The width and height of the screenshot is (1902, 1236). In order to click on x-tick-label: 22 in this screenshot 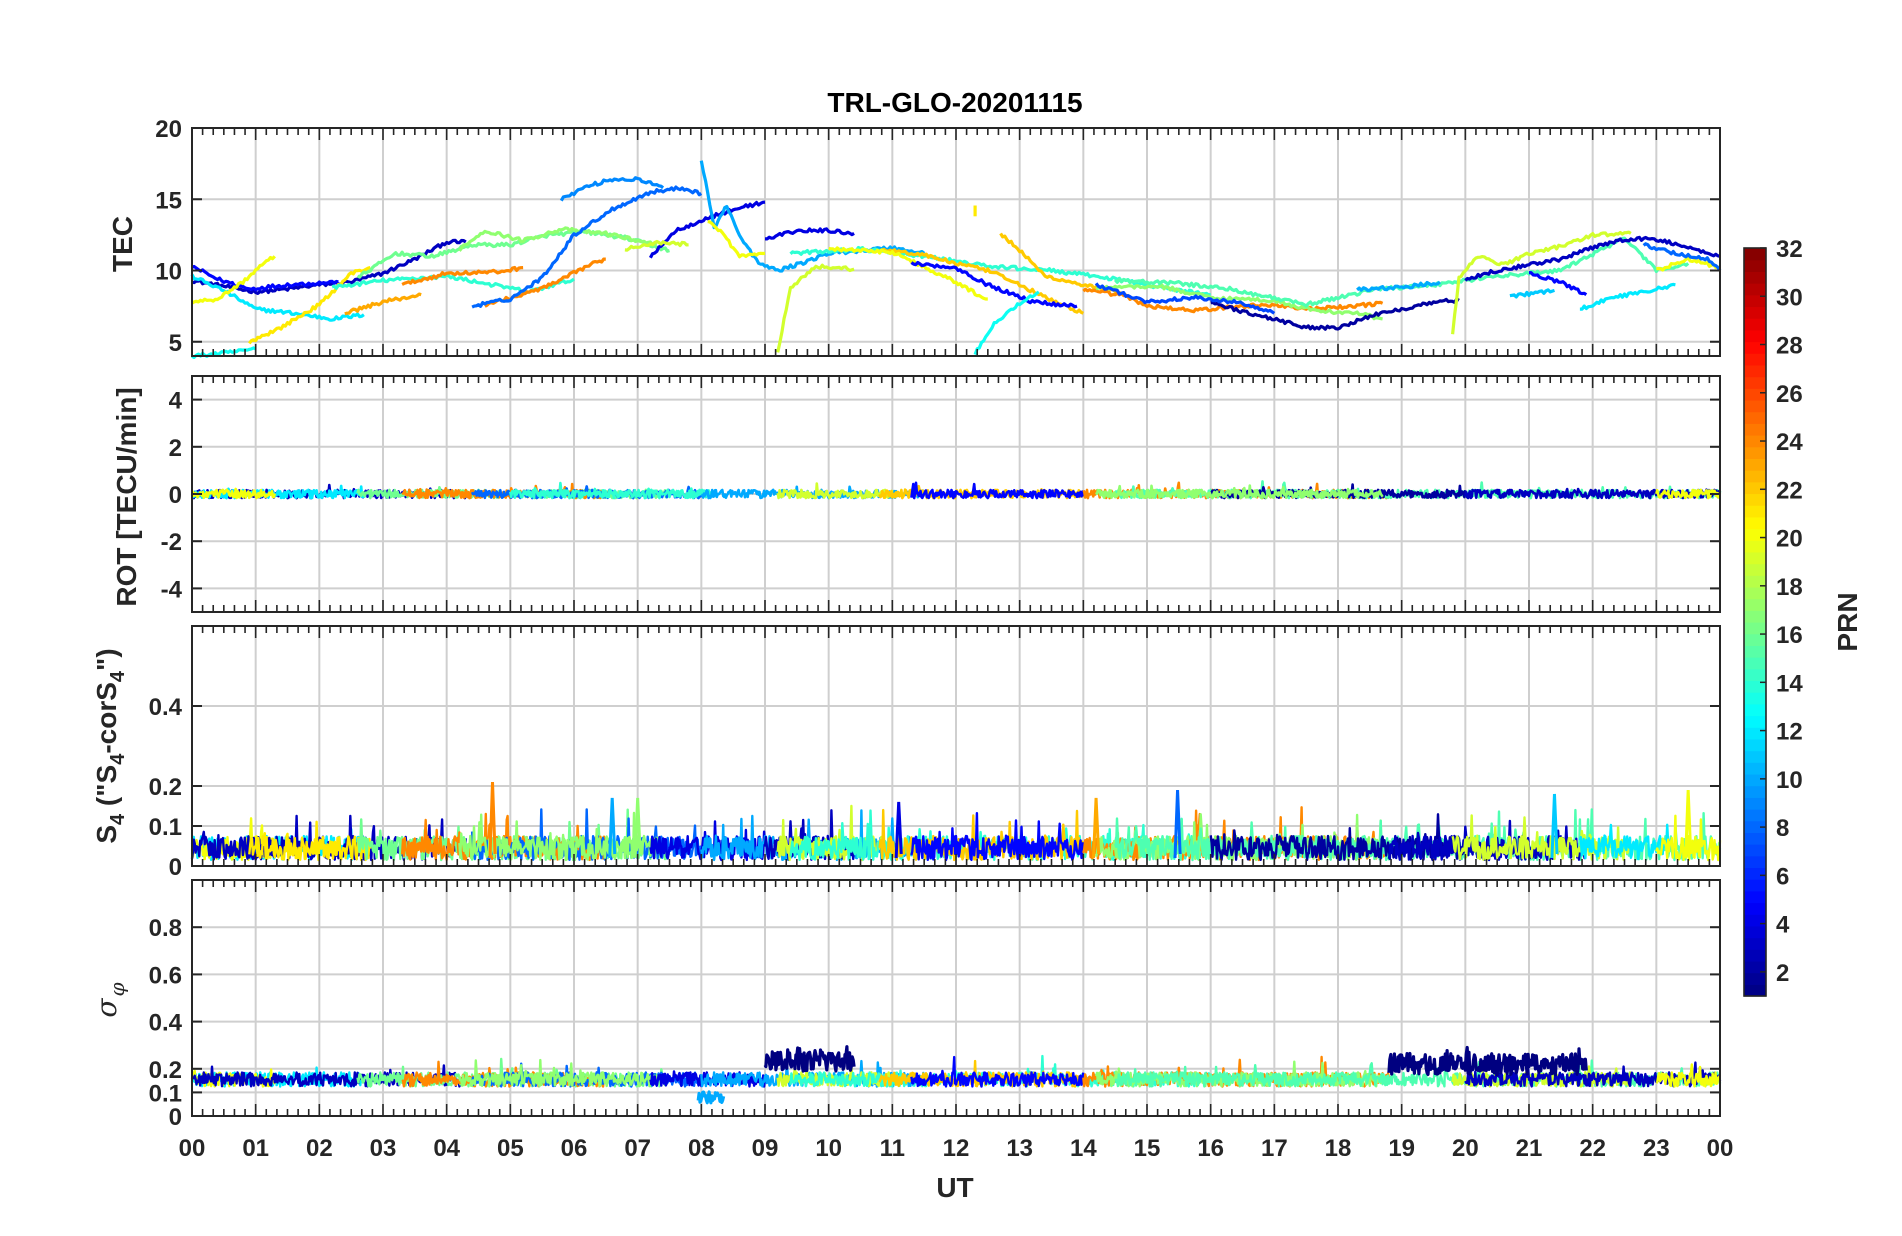, I will do `click(1592, 1148)`.